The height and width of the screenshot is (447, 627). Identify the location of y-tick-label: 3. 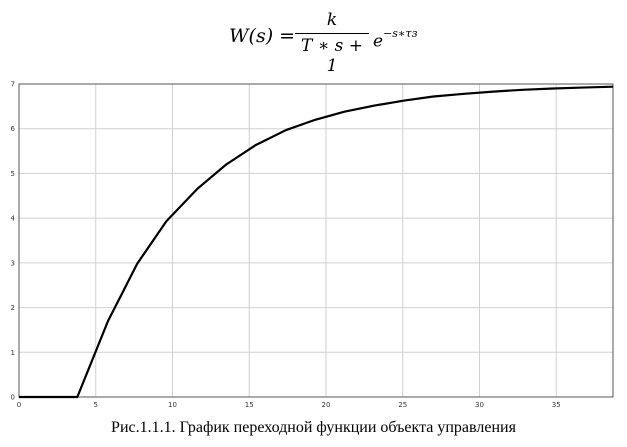
(13, 263).